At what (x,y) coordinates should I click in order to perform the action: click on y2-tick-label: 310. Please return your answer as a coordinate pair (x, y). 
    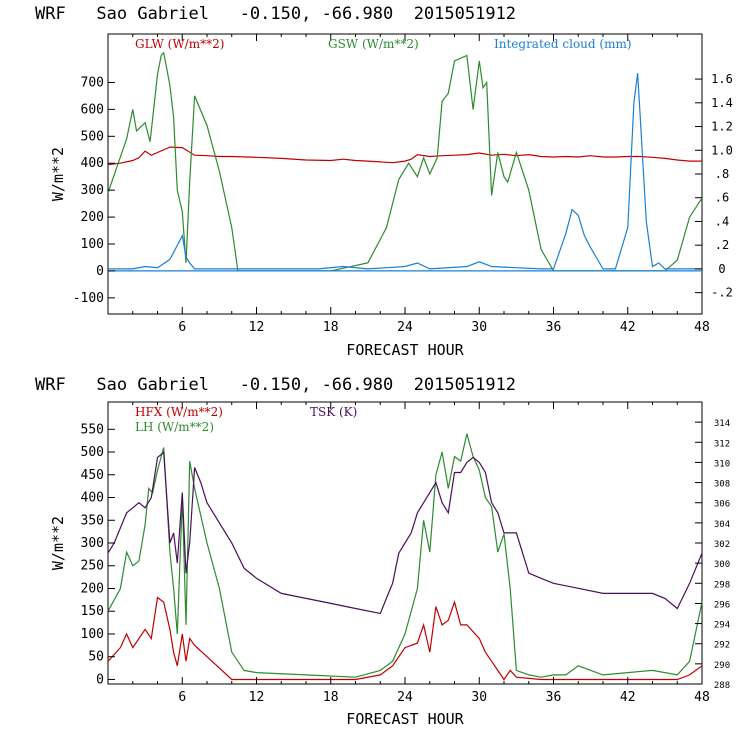
    Looking at the image, I should click on (722, 464).